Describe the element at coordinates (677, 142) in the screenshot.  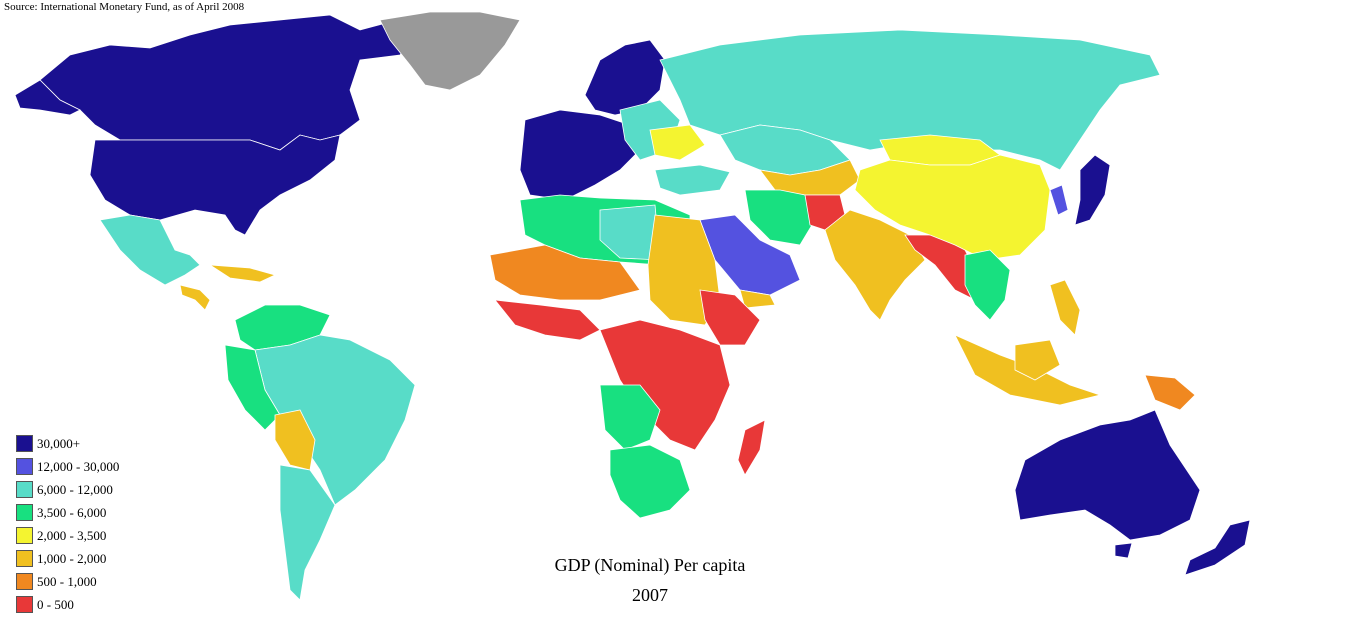
I see `region-ukraine` at that location.